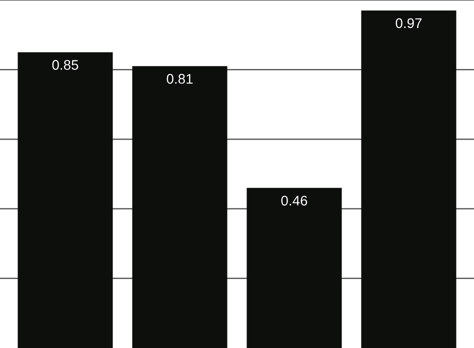 The image size is (474, 348). What do you see at coordinates (409, 23) in the screenshot?
I see `data-label: 0.97` at bounding box center [409, 23].